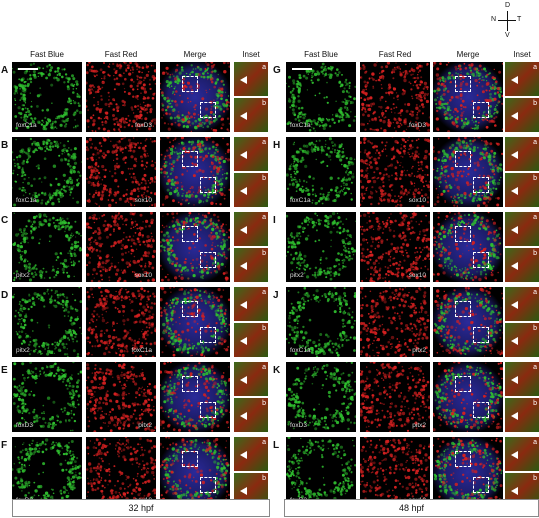 This screenshot has height=518, width=539. Describe the element at coordinates (514, 230) in the screenshot. I see `inset-I-a-arrowhead` at that location.